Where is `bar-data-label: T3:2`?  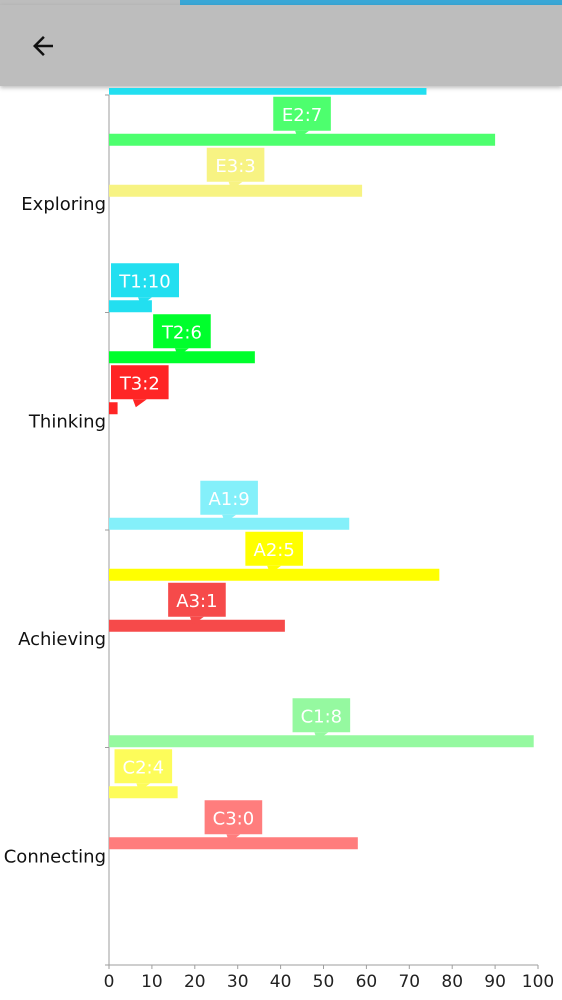 bar-data-label: T3:2 is located at coordinates (139, 383).